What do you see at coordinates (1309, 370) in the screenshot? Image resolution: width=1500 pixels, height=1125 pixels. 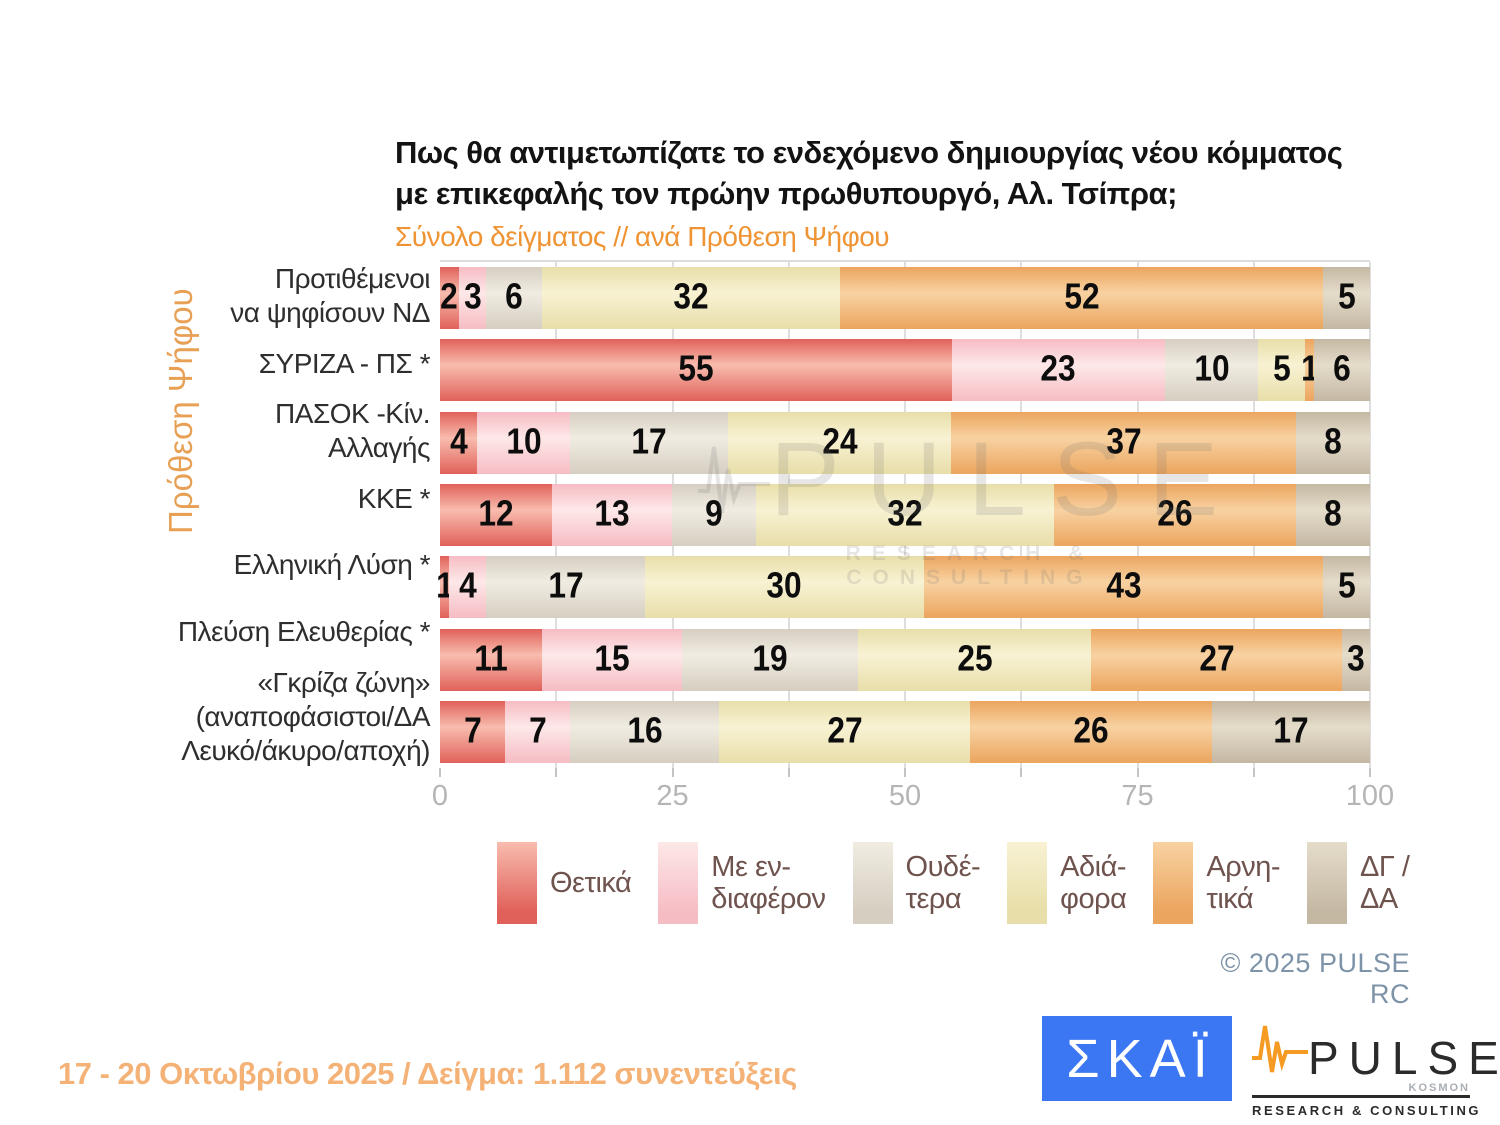 I see `bar-segment-Αρνητικά: 1` at bounding box center [1309, 370].